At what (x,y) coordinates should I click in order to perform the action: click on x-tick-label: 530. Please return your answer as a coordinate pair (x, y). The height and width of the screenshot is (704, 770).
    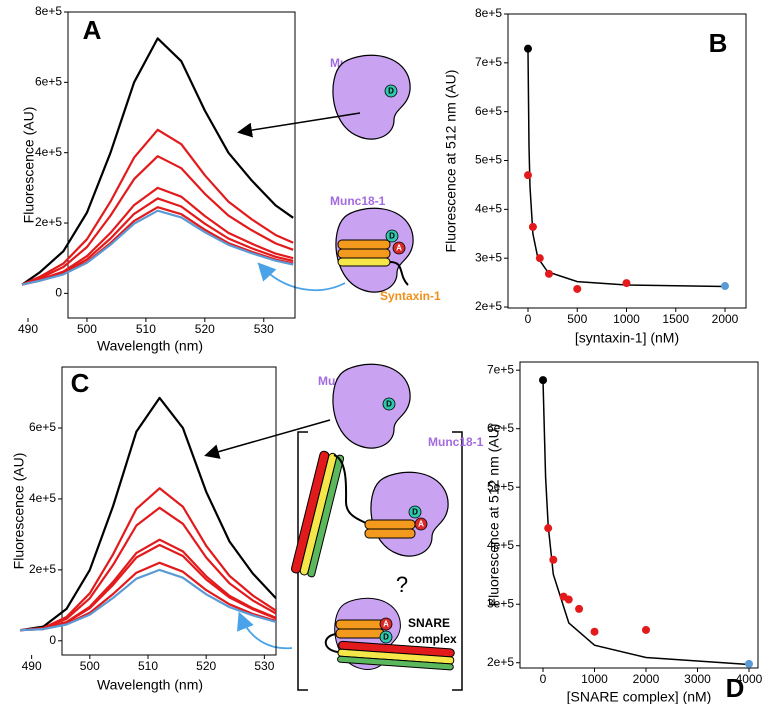
    Looking at the image, I should click on (264, 329).